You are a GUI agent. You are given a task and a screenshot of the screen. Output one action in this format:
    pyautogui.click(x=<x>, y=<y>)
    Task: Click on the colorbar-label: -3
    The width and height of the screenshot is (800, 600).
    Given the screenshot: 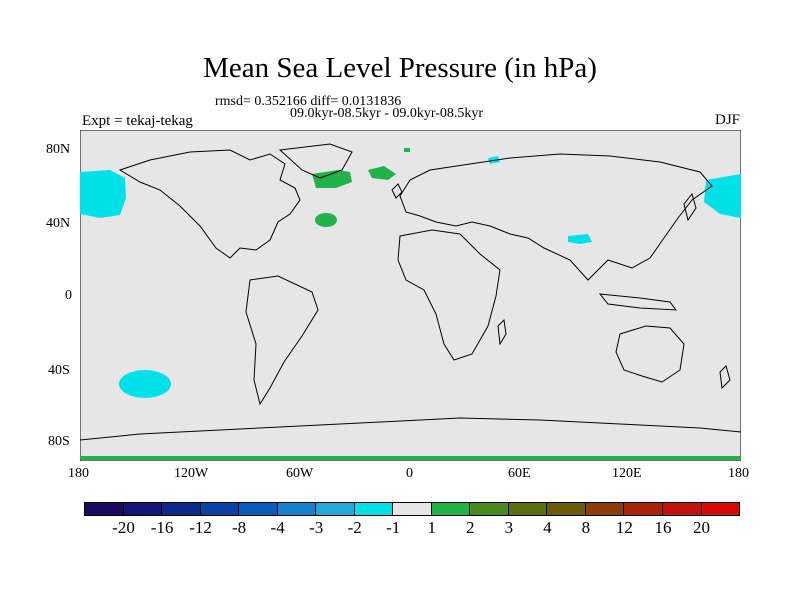 What is the action you would take?
    pyautogui.click(x=316, y=527)
    